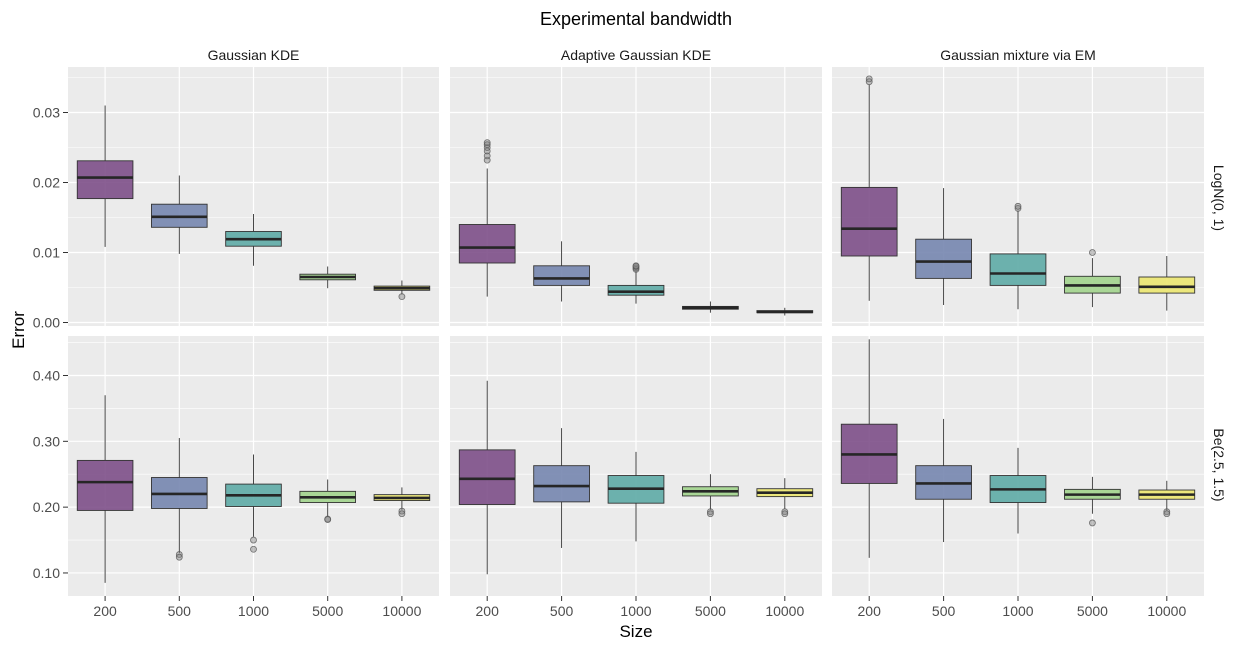 The height and width of the screenshot is (650, 1244). Describe the element at coordinates (46, 507) in the screenshot. I see `y-tick-label: 0.20` at that location.